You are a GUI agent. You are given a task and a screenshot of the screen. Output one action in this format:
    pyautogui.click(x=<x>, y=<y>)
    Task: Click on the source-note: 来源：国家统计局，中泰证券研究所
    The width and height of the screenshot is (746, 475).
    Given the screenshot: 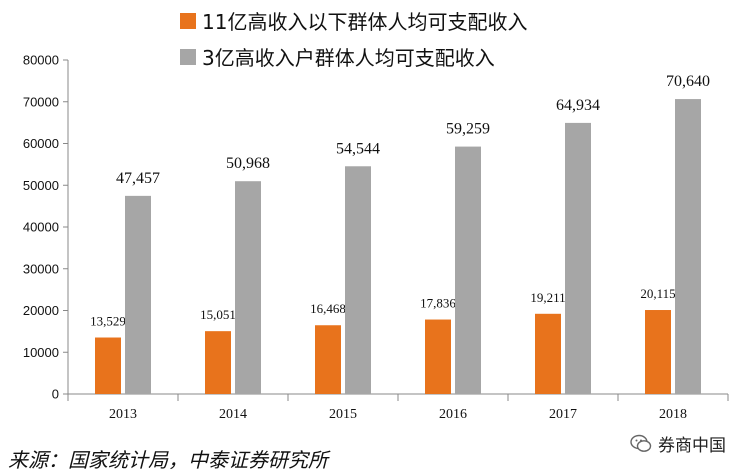 What is the action you would take?
    pyautogui.click(x=168, y=460)
    